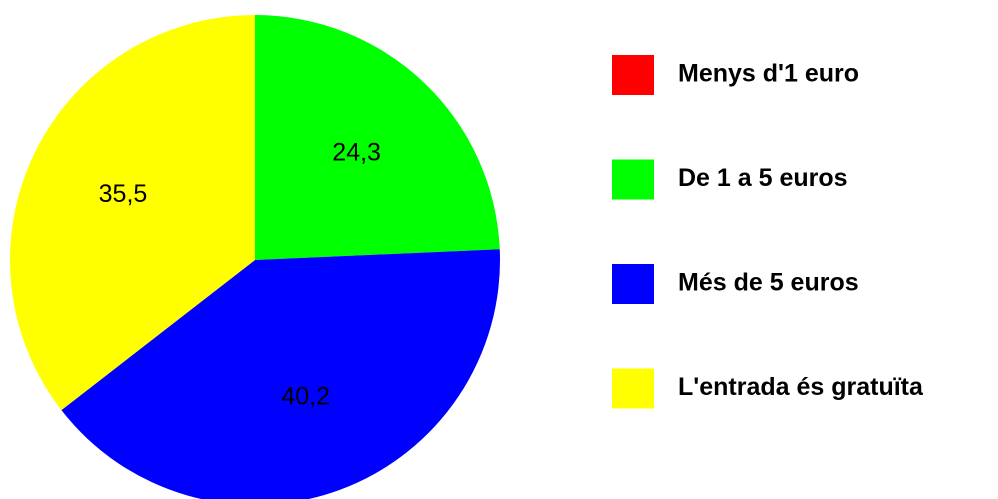 The image size is (998, 499). What do you see at coordinates (801, 387) in the screenshot?
I see `legend-label: L'entrada és gratuïta` at bounding box center [801, 387].